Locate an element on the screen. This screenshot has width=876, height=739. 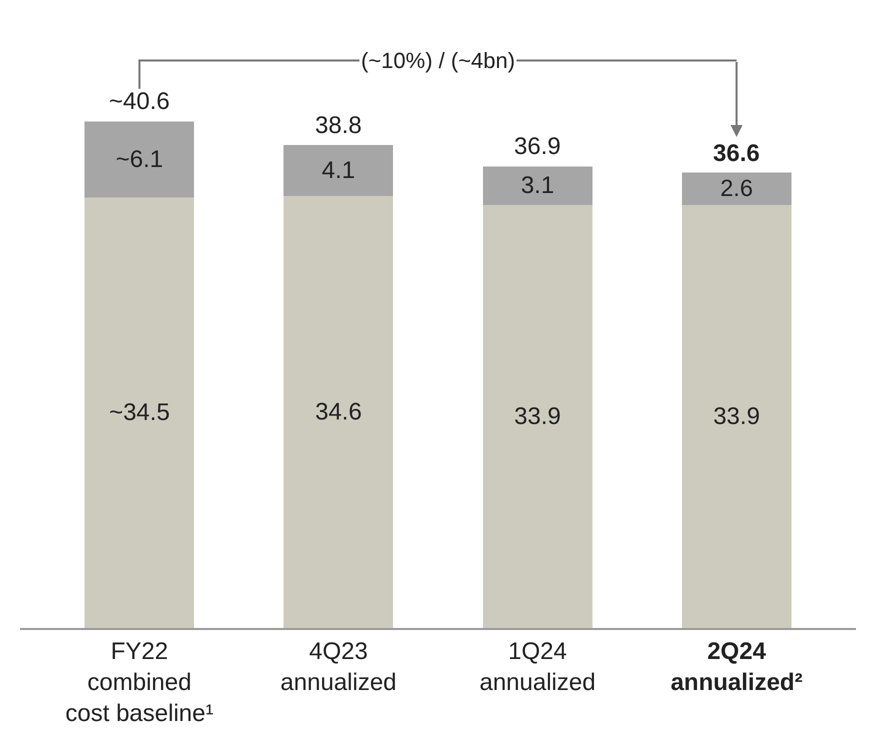
data-label: 34.6 is located at coordinates (338, 412).